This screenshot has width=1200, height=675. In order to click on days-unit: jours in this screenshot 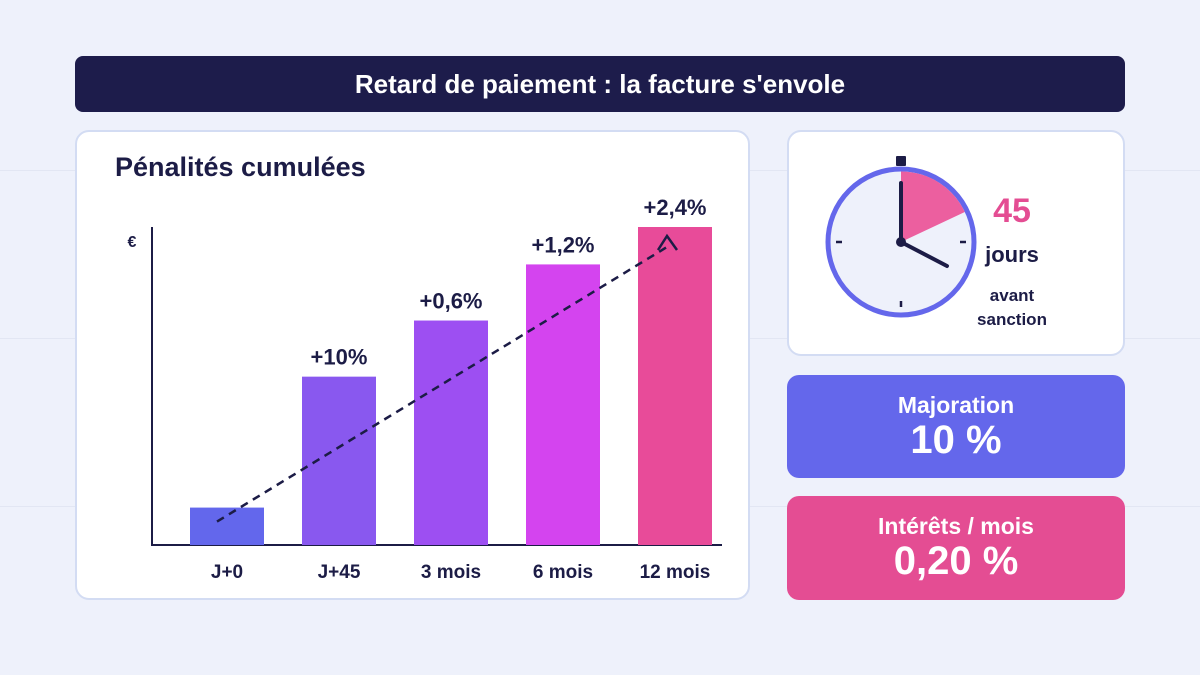, I will do `click(1012, 254)`.